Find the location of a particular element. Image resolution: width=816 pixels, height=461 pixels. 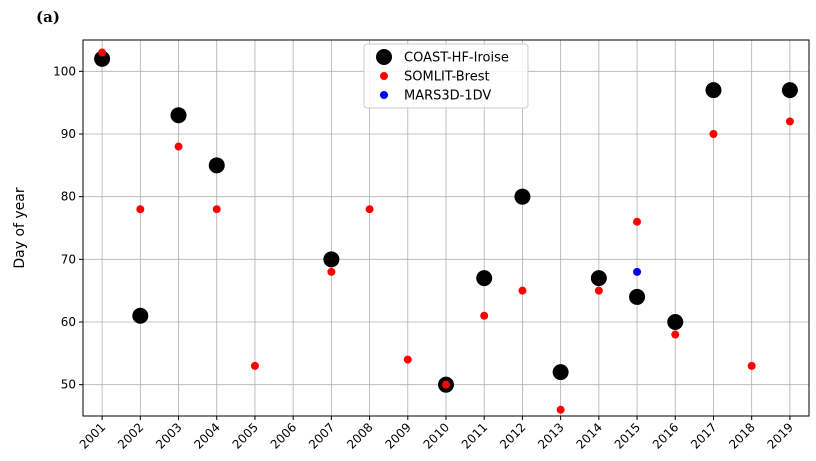

x-tick-label: 2006 is located at coordinates (283, 435).